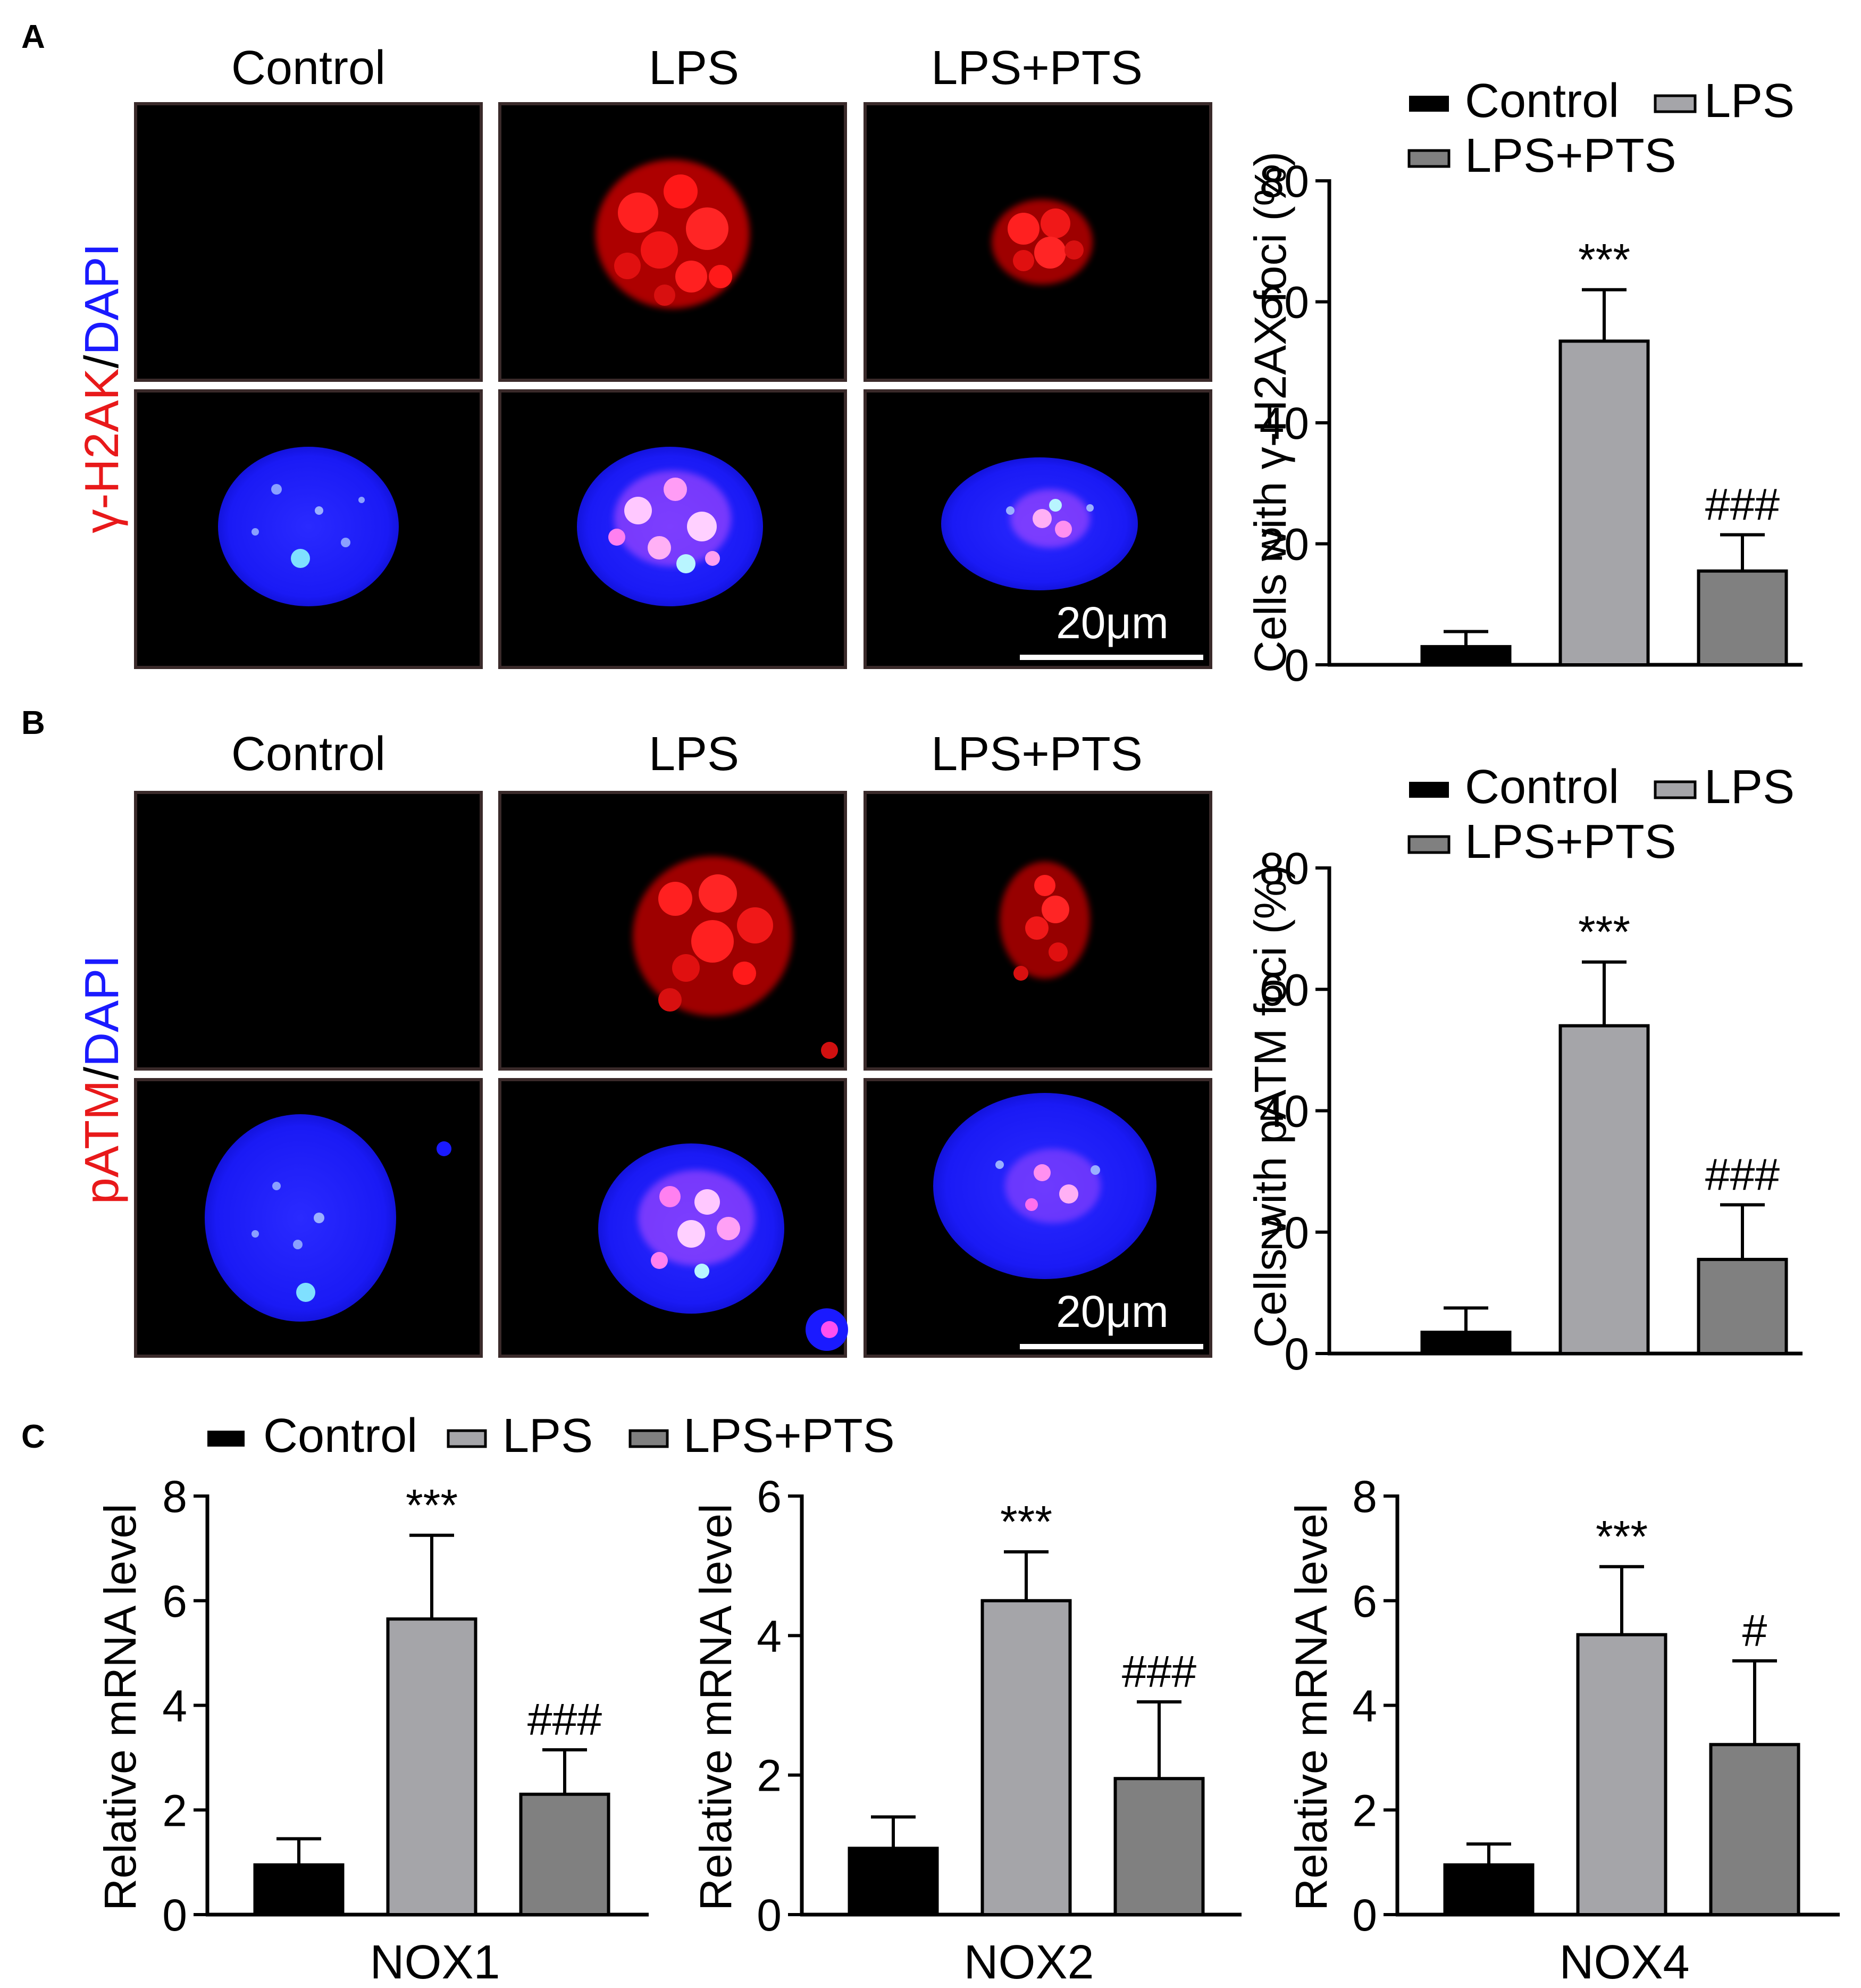  Describe the element at coordinates (694, 68) in the screenshot. I see `panel-a-col-lps: LPS` at that location.